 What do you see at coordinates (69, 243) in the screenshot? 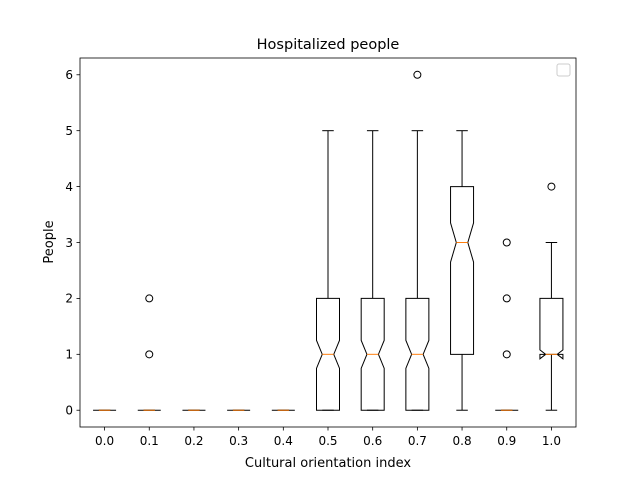
I see `y-tick-label: 3` at bounding box center [69, 243].